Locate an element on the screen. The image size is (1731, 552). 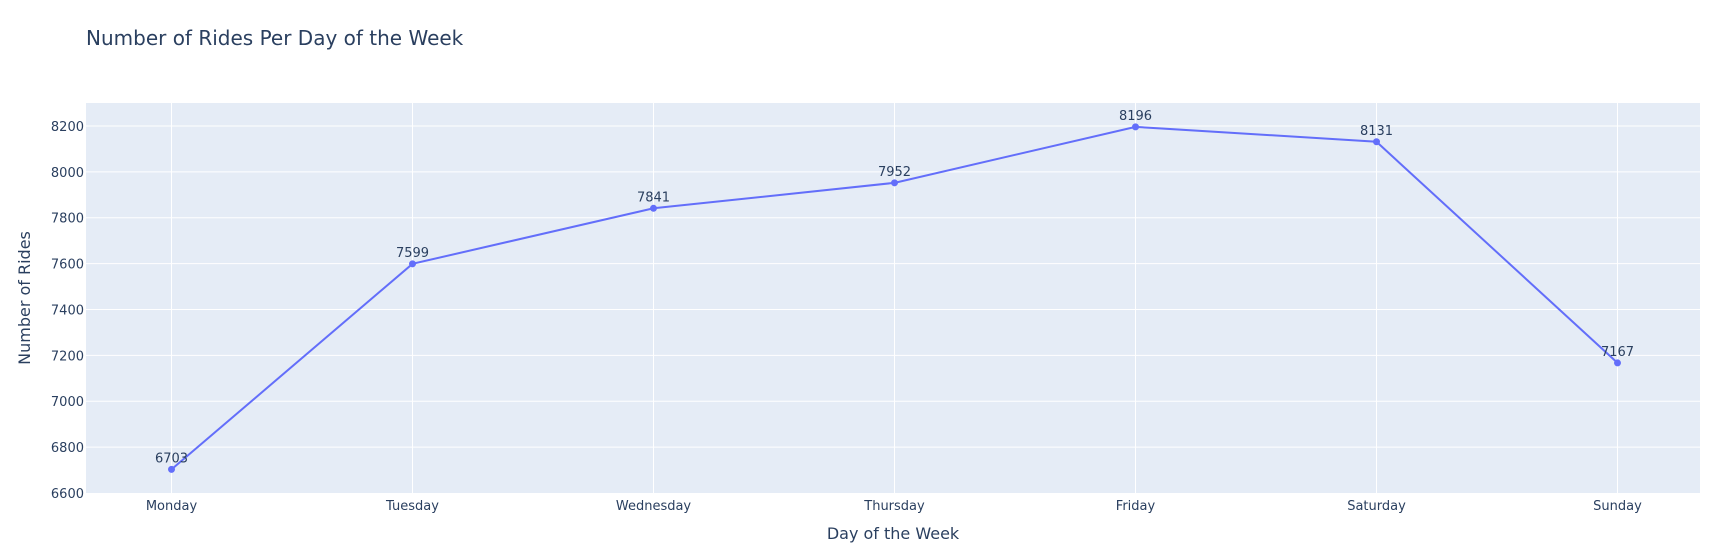
chart-title: Number of Rides Per Day of the Week is located at coordinates (275, 38).